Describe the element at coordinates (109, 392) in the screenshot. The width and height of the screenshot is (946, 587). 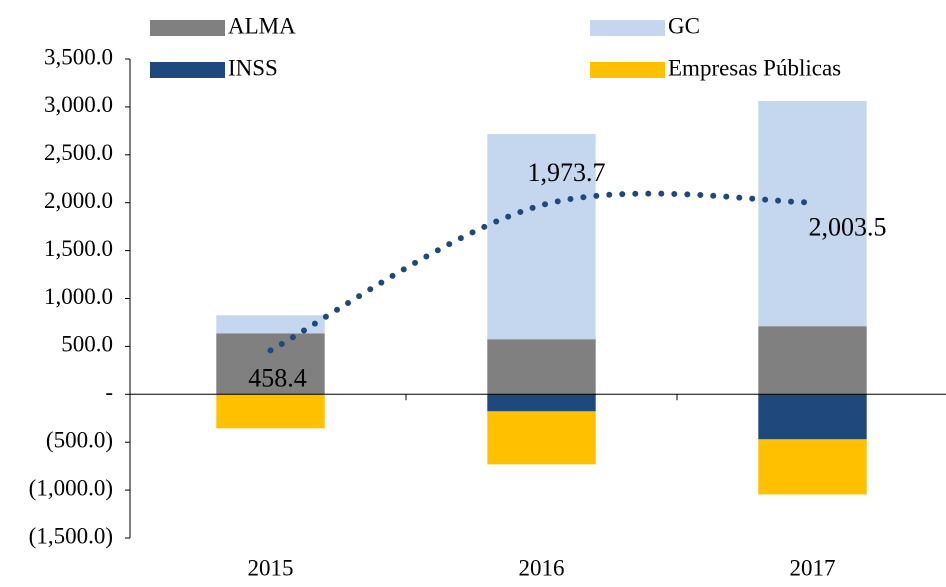
I see `y-tick-label: -` at that location.